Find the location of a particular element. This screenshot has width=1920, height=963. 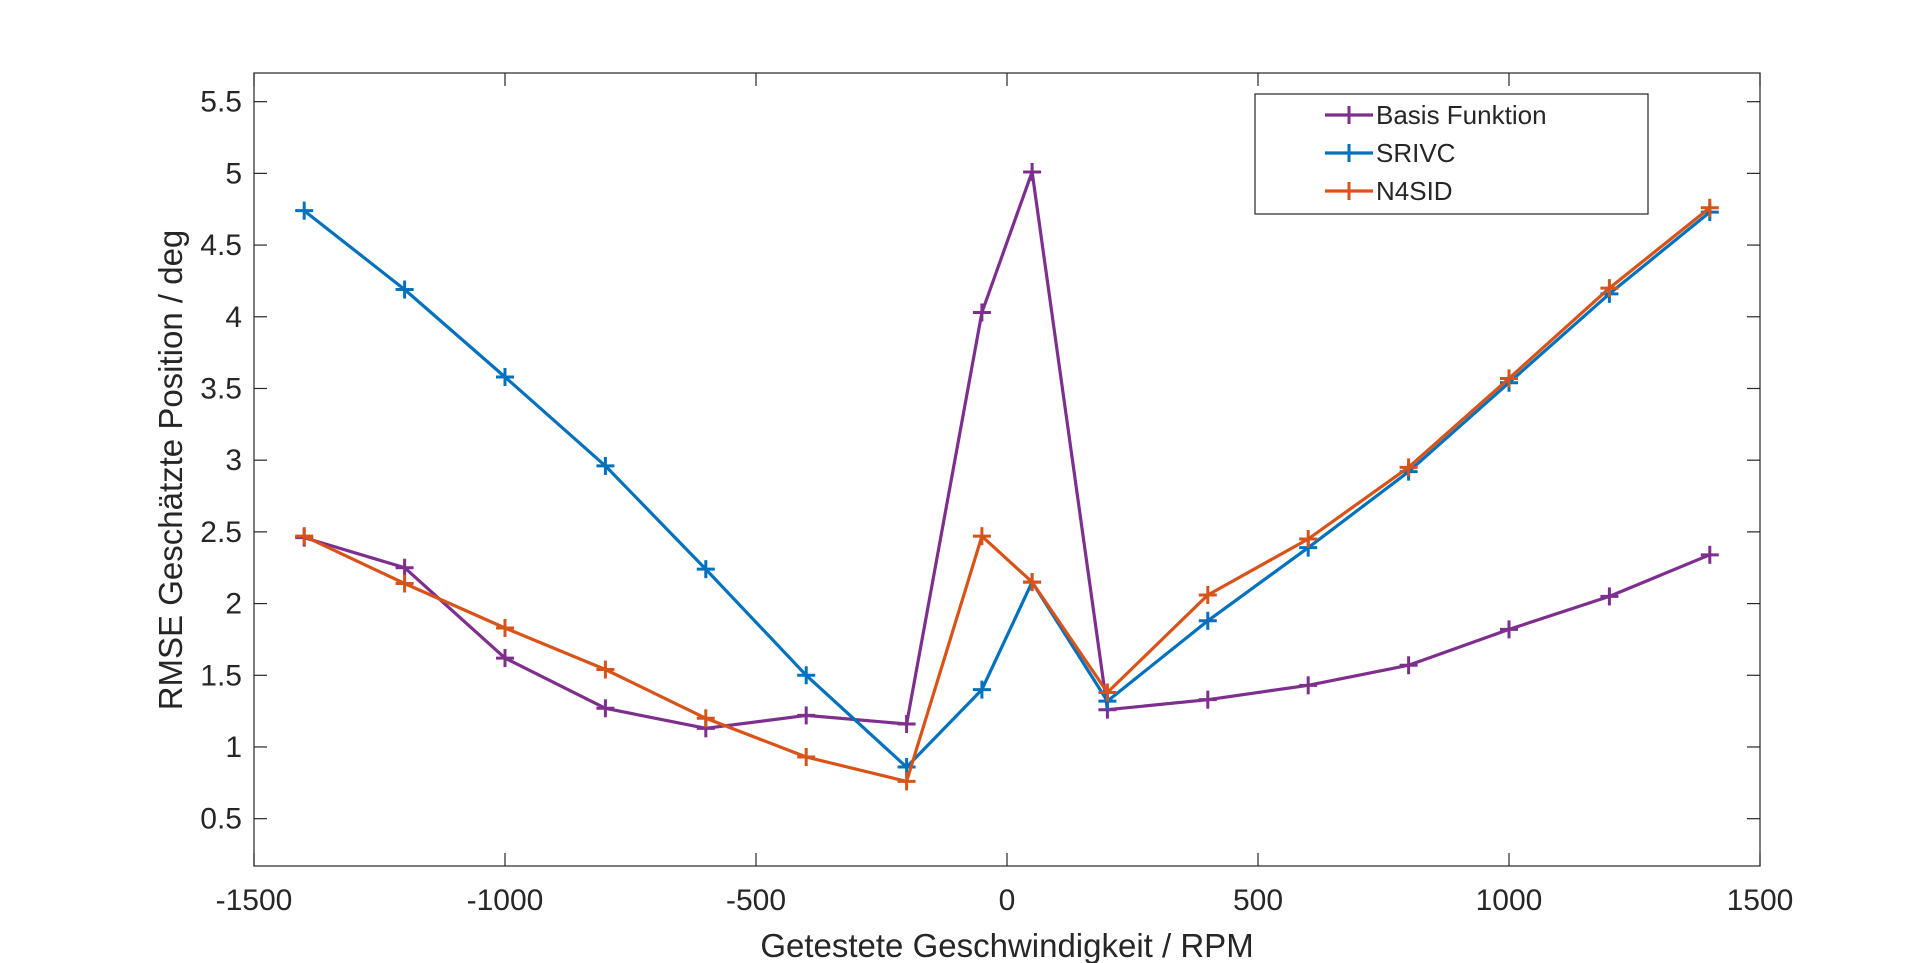

y-tick-label: 4.5 is located at coordinates (221, 245).